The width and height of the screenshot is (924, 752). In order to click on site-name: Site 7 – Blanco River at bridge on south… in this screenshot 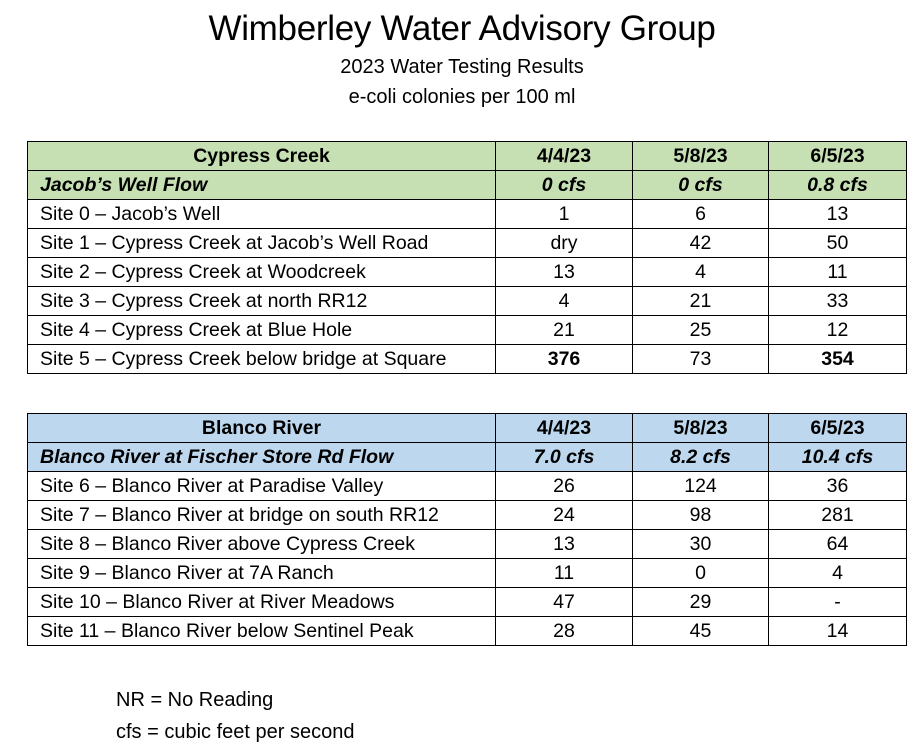, I will do `click(261, 515)`.